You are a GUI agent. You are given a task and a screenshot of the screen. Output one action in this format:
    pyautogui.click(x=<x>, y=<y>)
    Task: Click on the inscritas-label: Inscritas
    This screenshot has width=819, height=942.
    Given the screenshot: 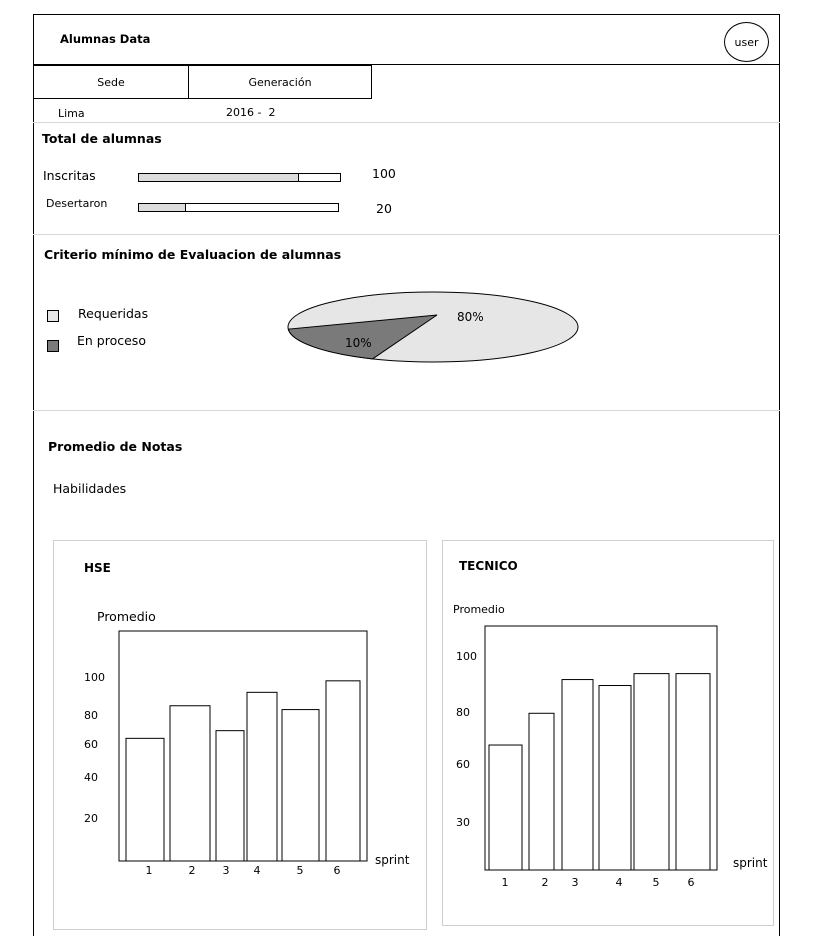 What is the action you would take?
    pyautogui.click(x=69, y=175)
    